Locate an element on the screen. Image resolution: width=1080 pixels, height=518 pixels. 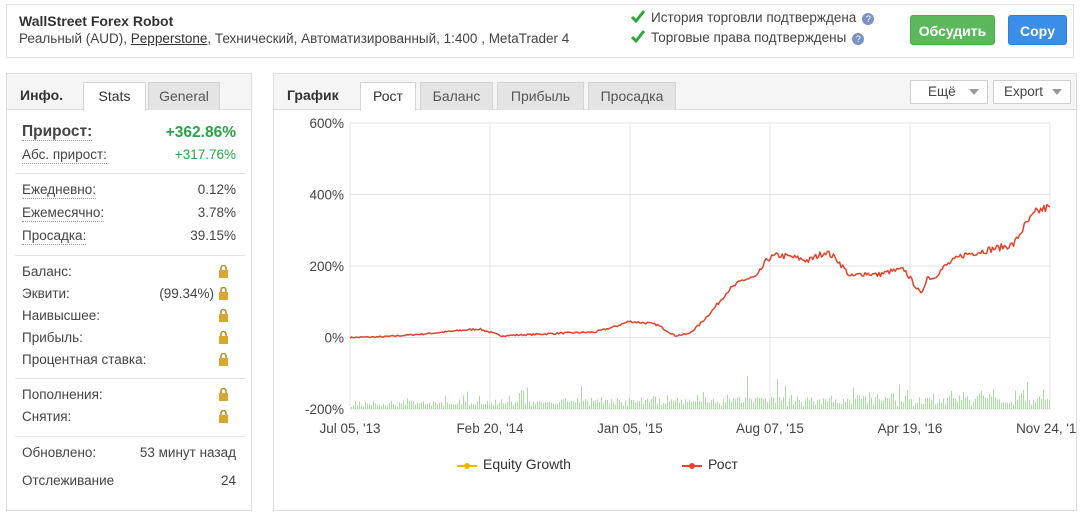
broker-link: Pepperstone is located at coordinates (169, 38).